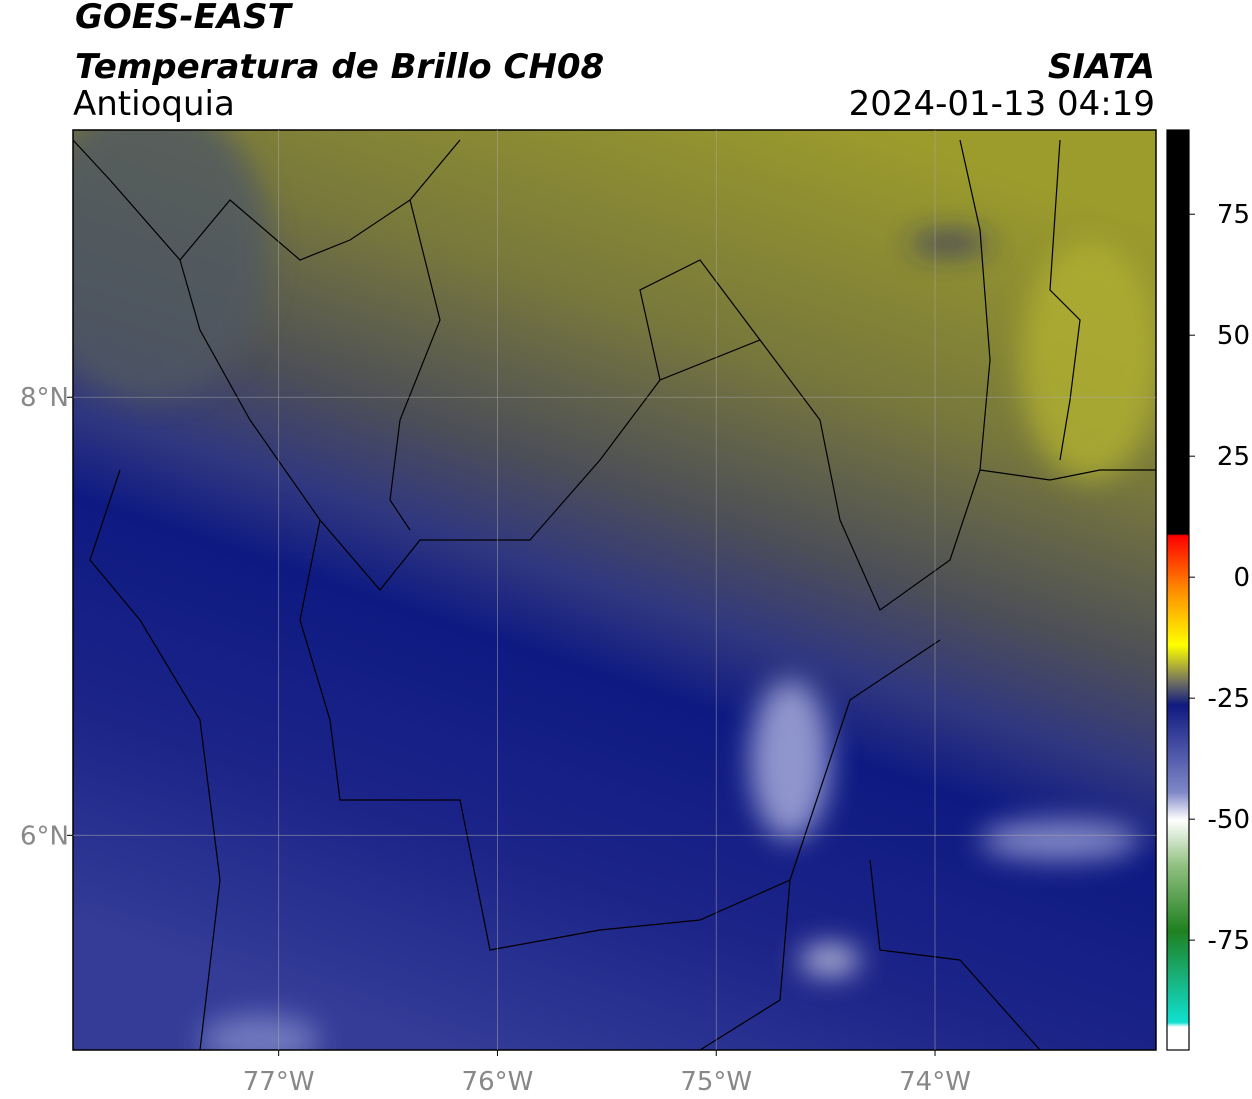 The height and width of the screenshot is (1099, 1252). What do you see at coordinates (184, 18) in the screenshot?
I see `title: GOES-EAST` at bounding box center [184, 18].